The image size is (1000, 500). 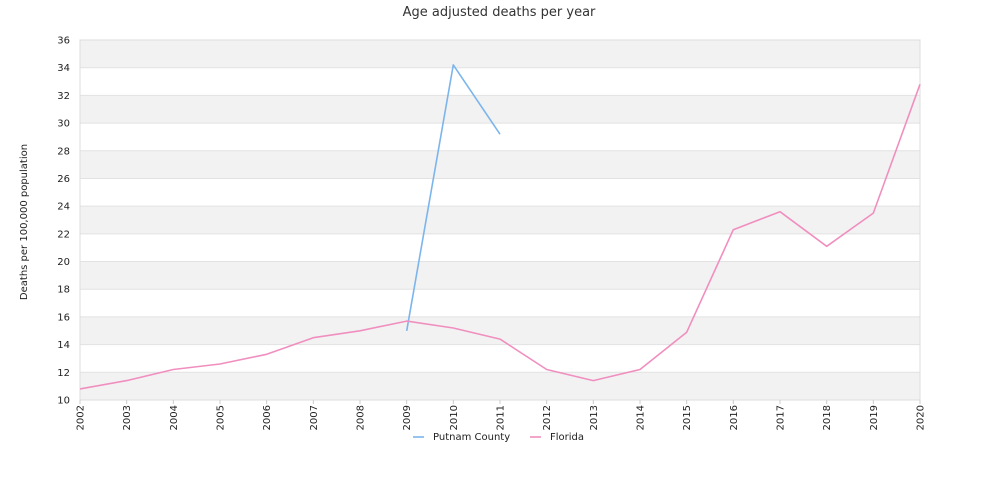 I want to click on x-tick-label: 2015, so click(x=687, y=417).